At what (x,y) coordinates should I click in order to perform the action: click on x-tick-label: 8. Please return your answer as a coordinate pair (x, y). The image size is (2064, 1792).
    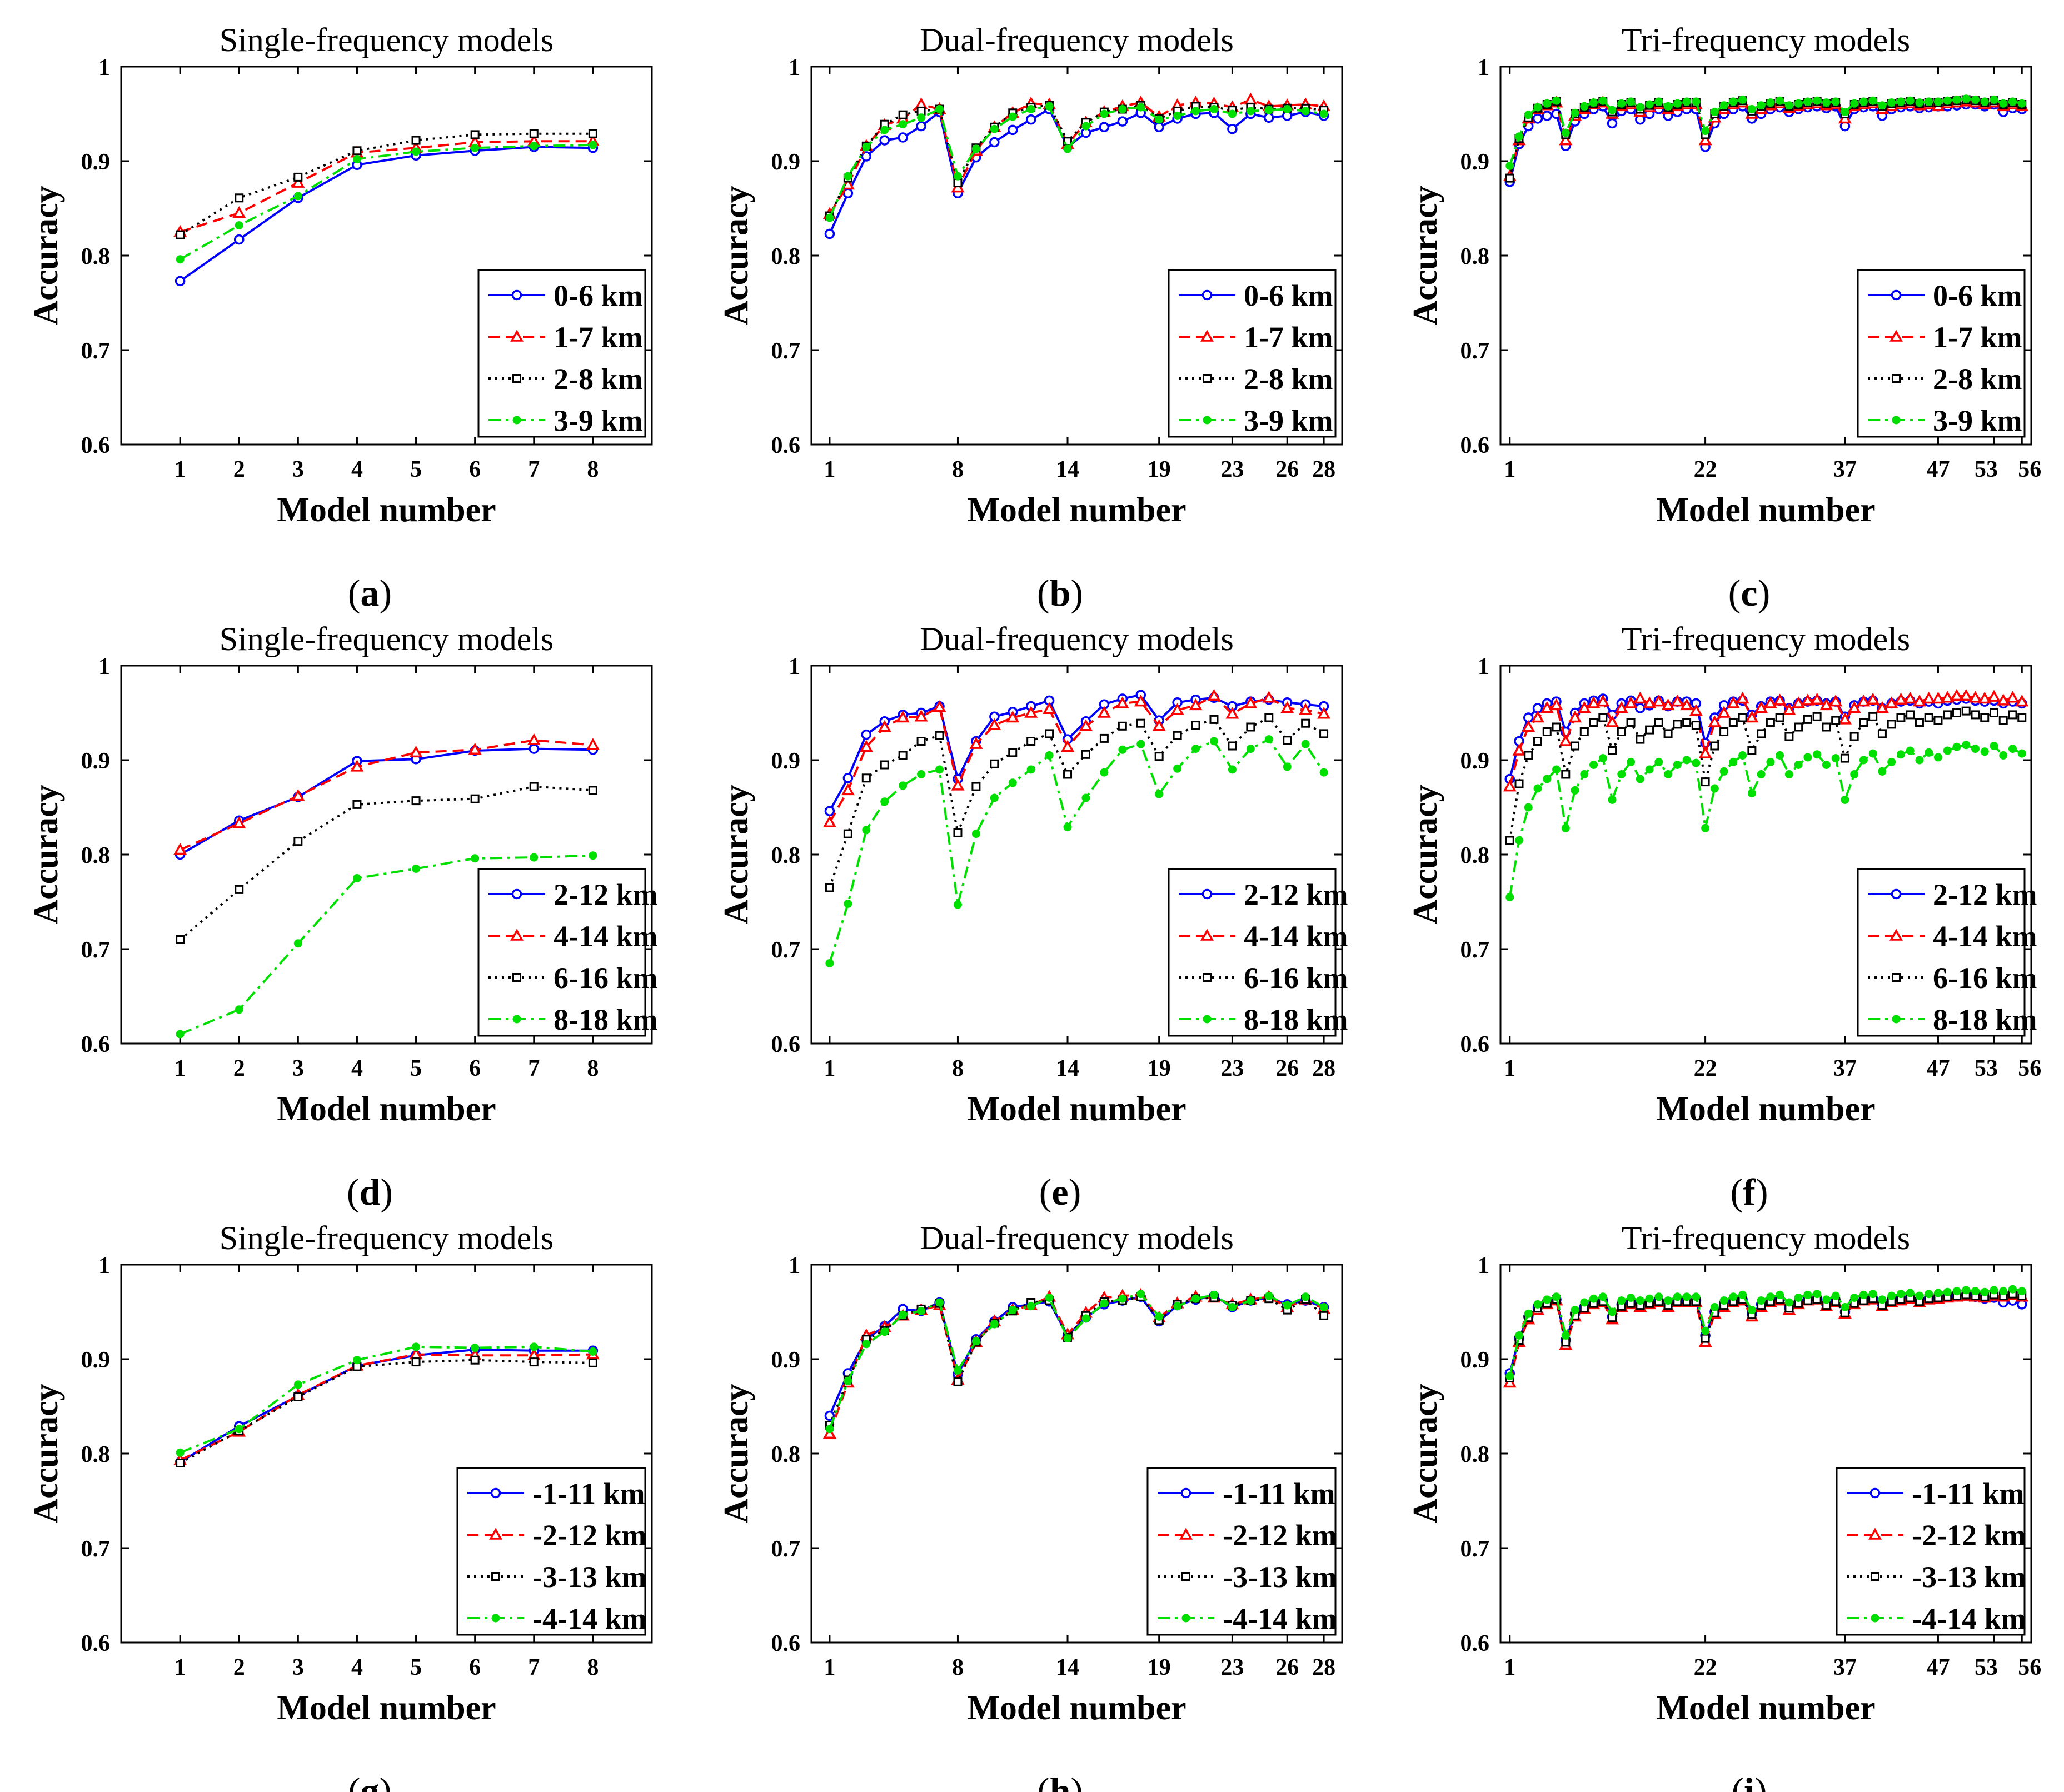
    Looking at the image, I should click on (958, 1667).